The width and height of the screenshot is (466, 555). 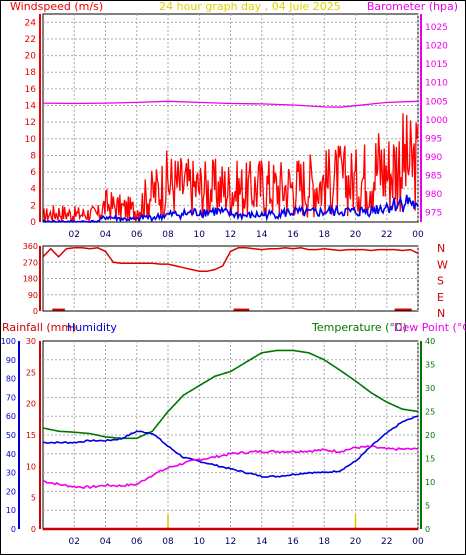 What do you see at coordinates (30, 40) in the screenshot?
I see `windspeed-tick-label: 22` at bounding box center [30, 40].